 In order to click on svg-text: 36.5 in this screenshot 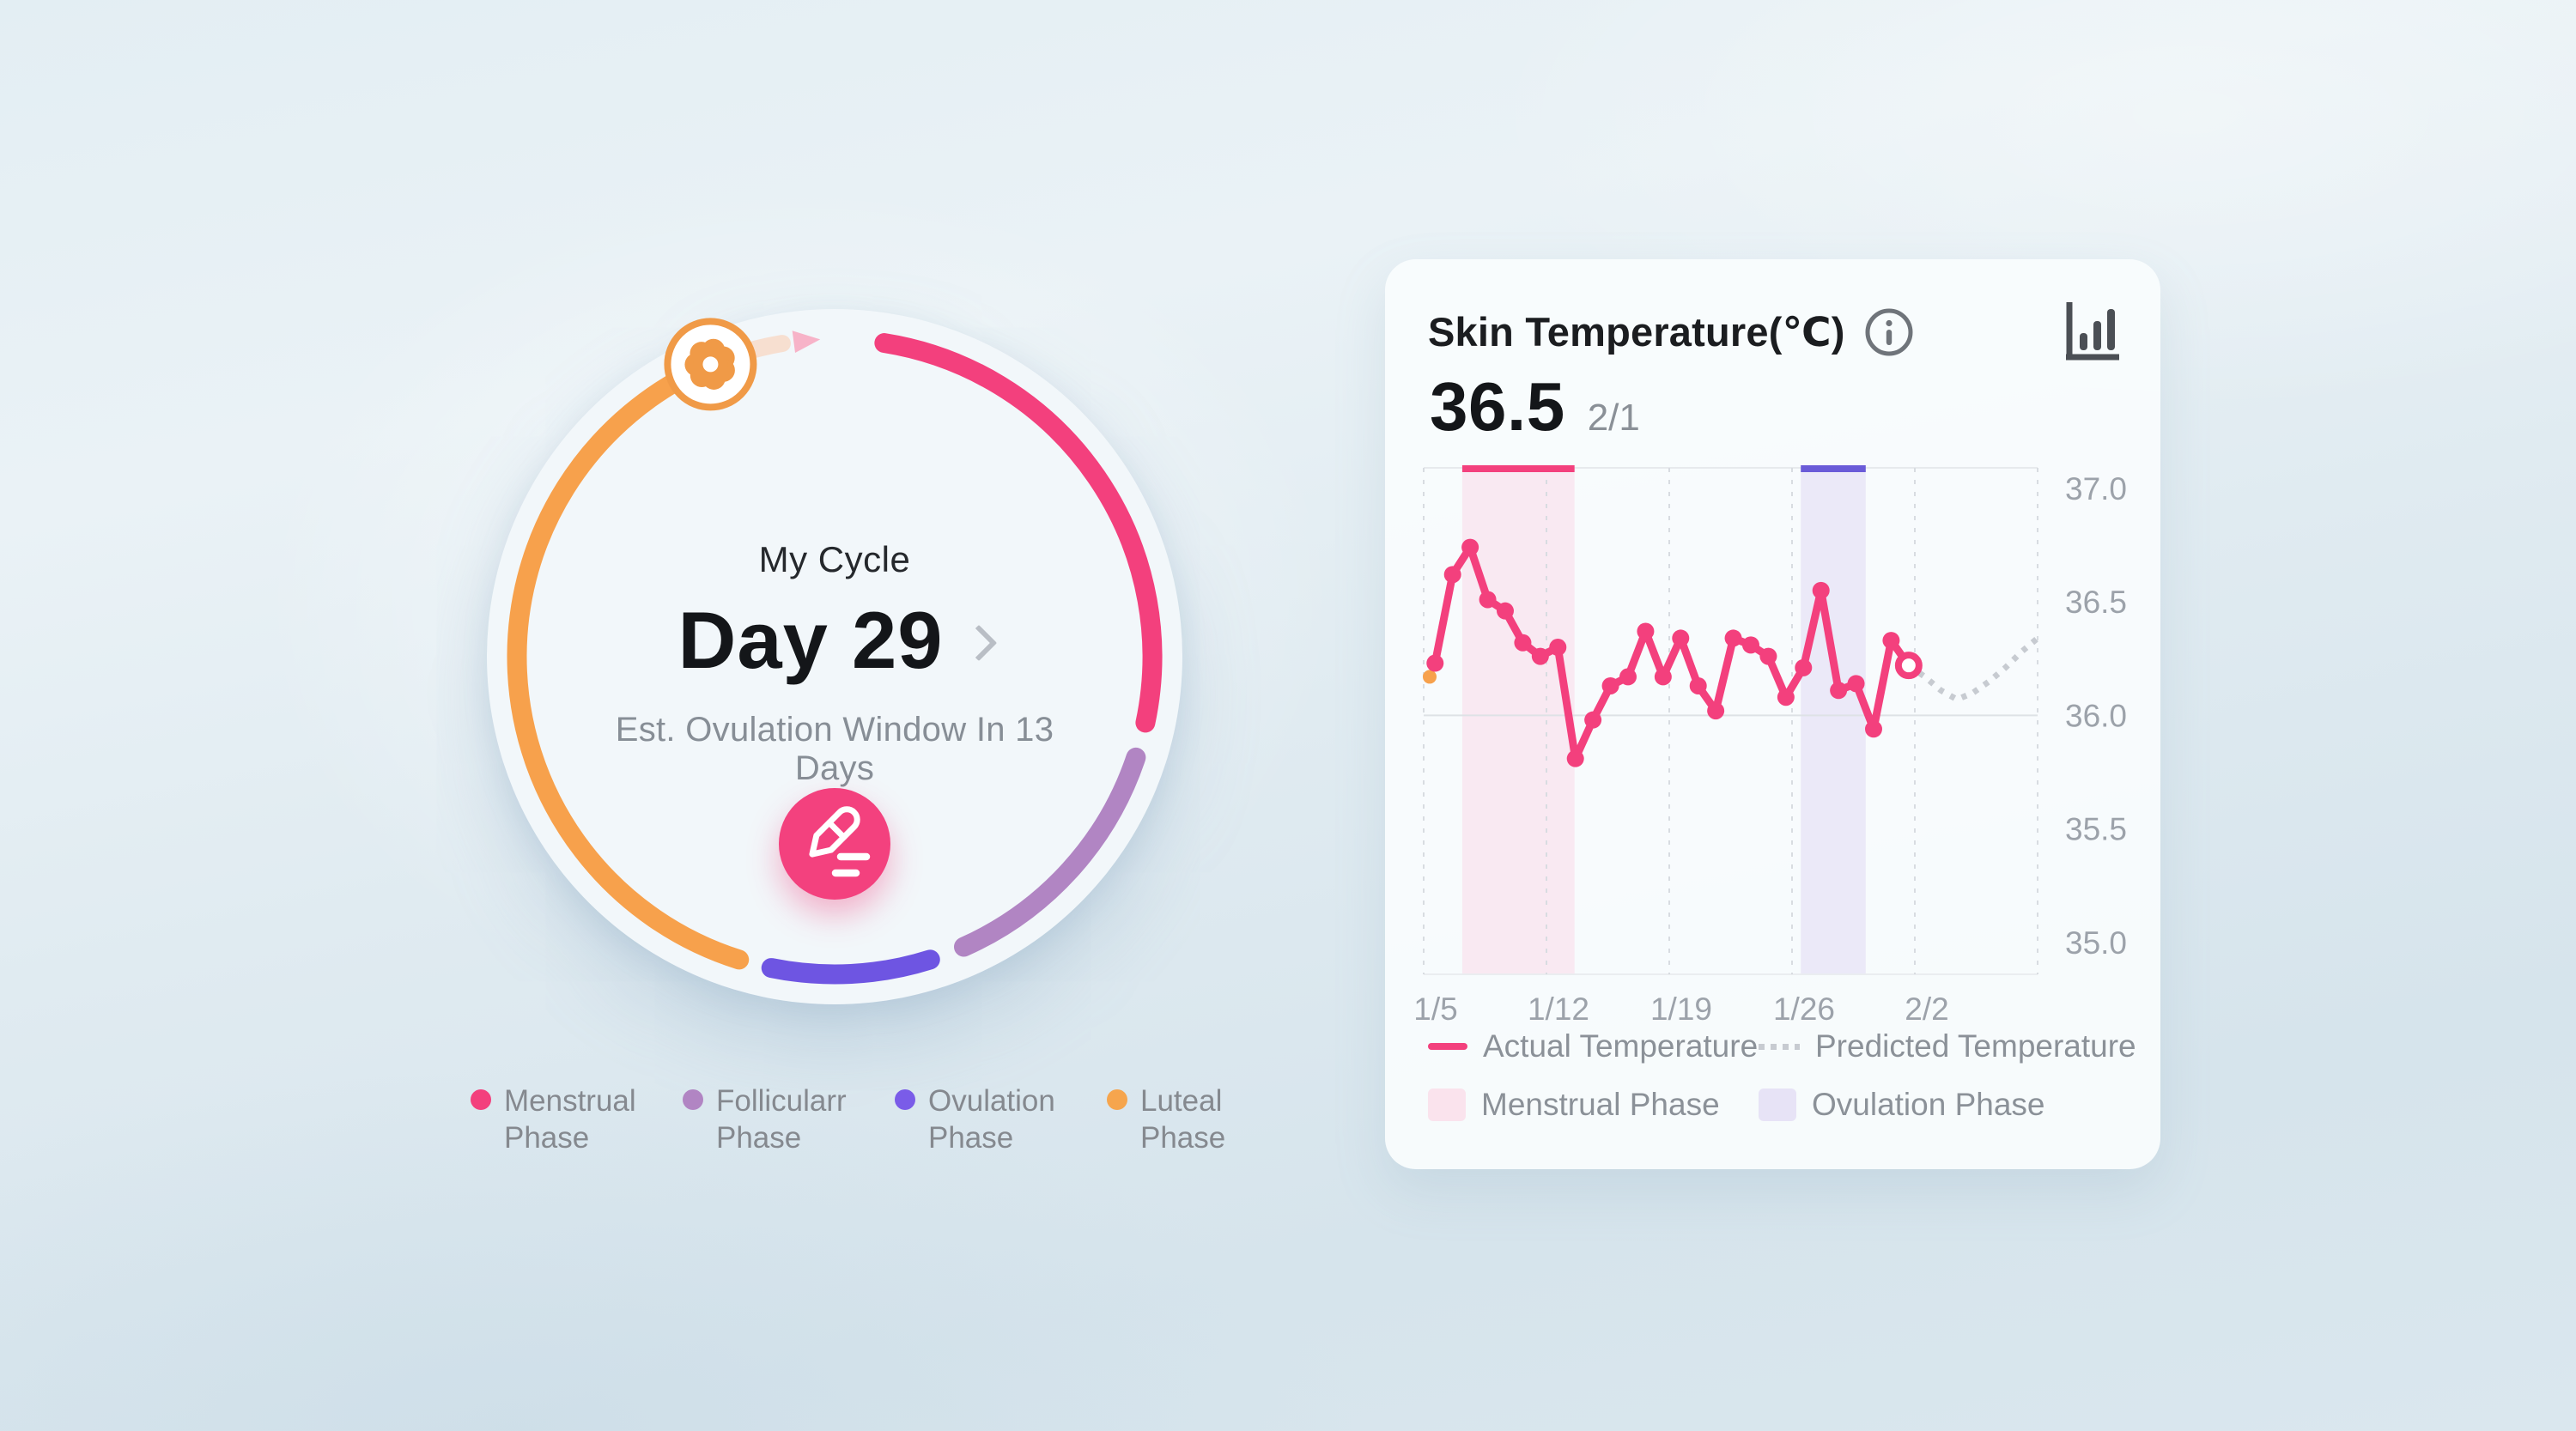, I will do `click(2096, 602)`.